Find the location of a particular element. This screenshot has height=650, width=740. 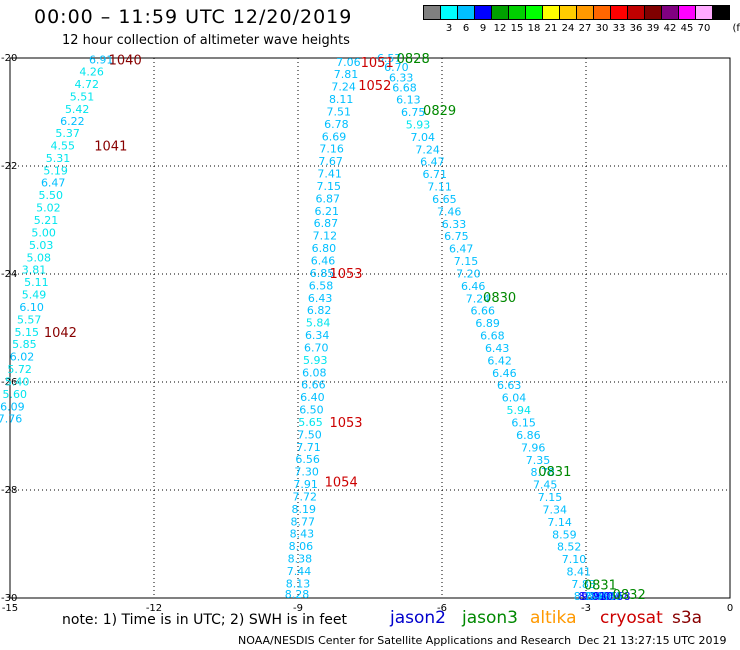

swh-value-label: 5.93 is located at coordinates (418, 124).